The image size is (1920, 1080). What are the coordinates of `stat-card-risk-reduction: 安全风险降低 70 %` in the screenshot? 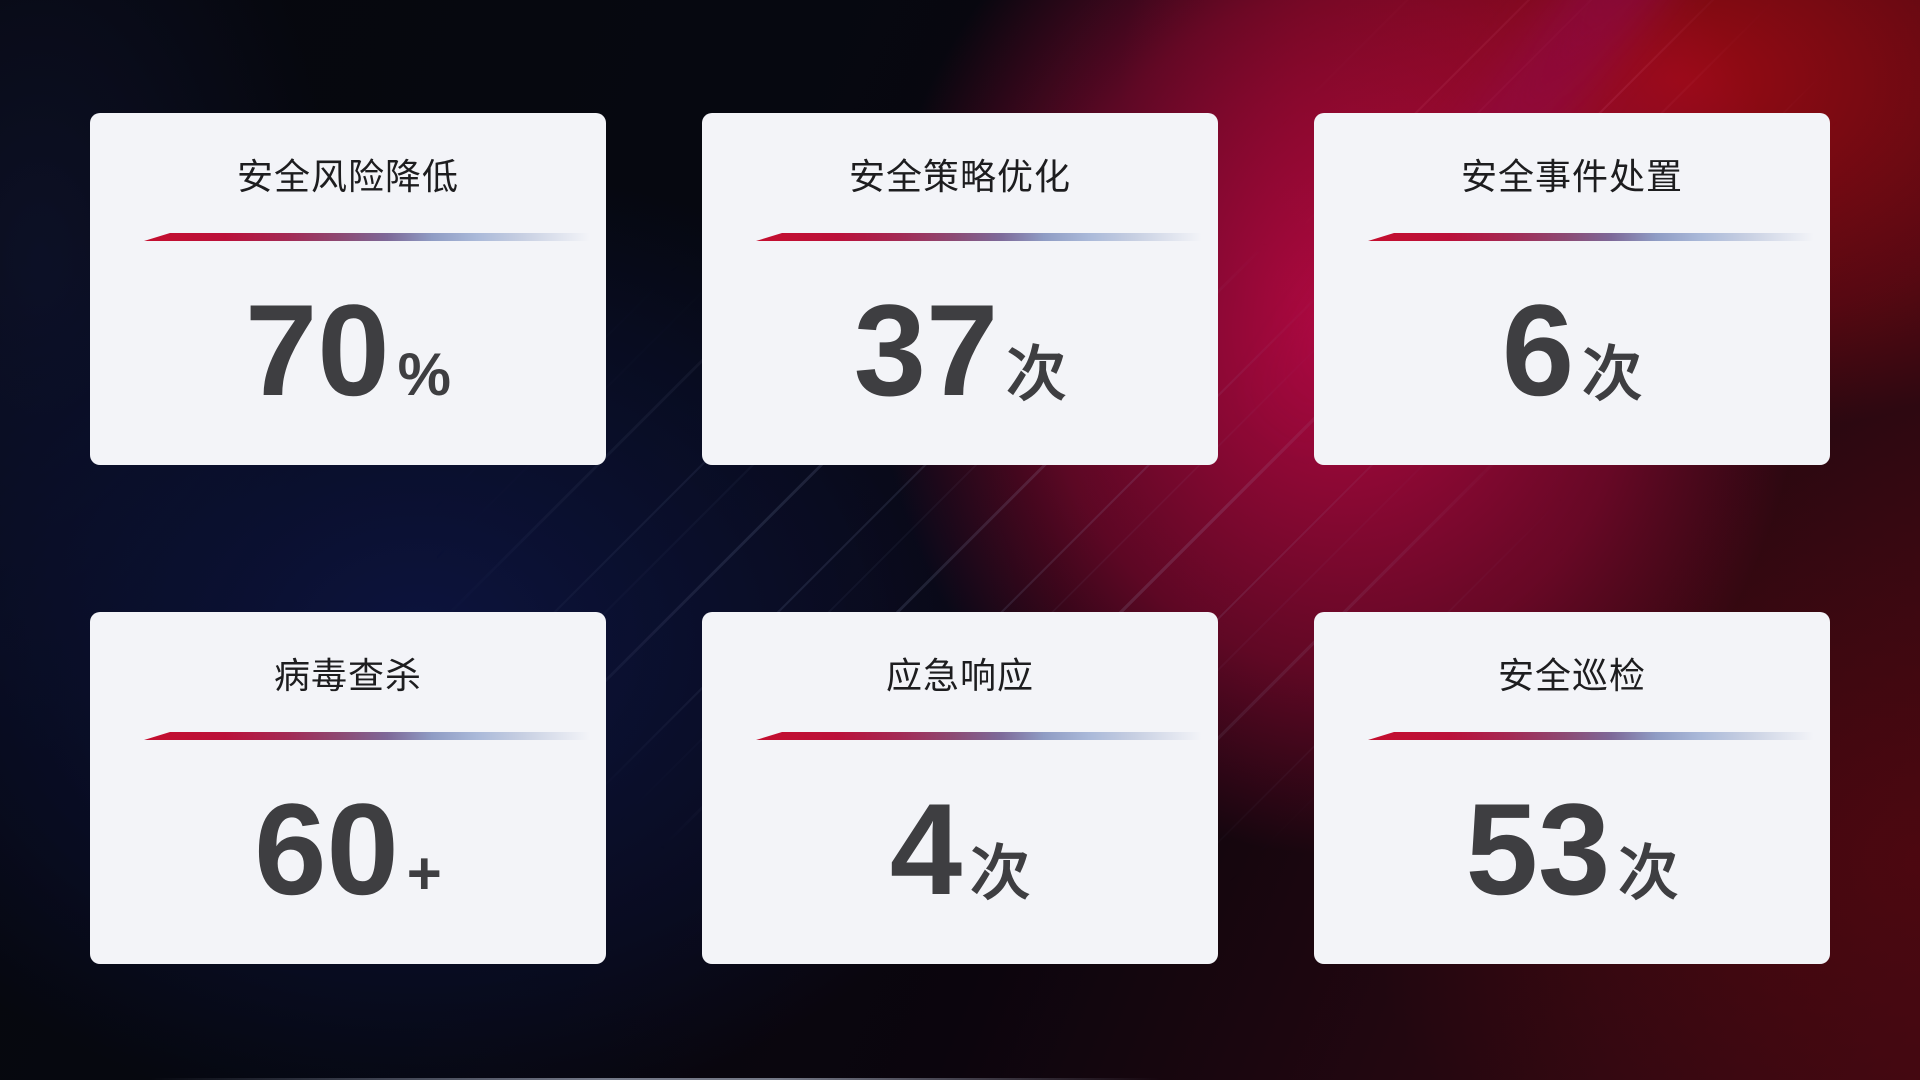 It's located at (348, 289).